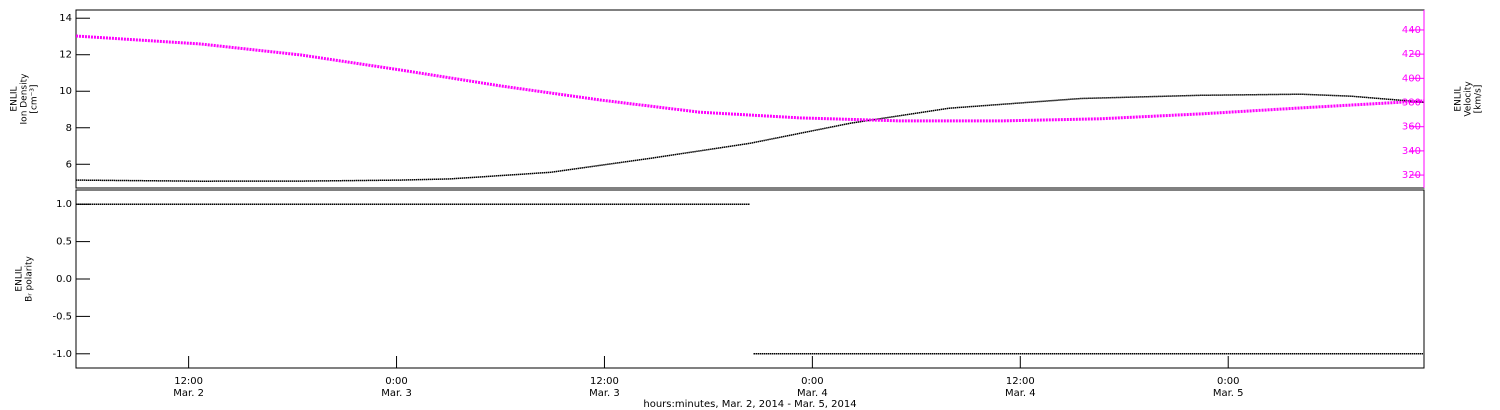 Image resolution: width=1500 pixels, height=410 pixels. Describe the element at coordinates (1469, 99) in the screenshot. I see `y2-axis-label: Velocity` at that location.